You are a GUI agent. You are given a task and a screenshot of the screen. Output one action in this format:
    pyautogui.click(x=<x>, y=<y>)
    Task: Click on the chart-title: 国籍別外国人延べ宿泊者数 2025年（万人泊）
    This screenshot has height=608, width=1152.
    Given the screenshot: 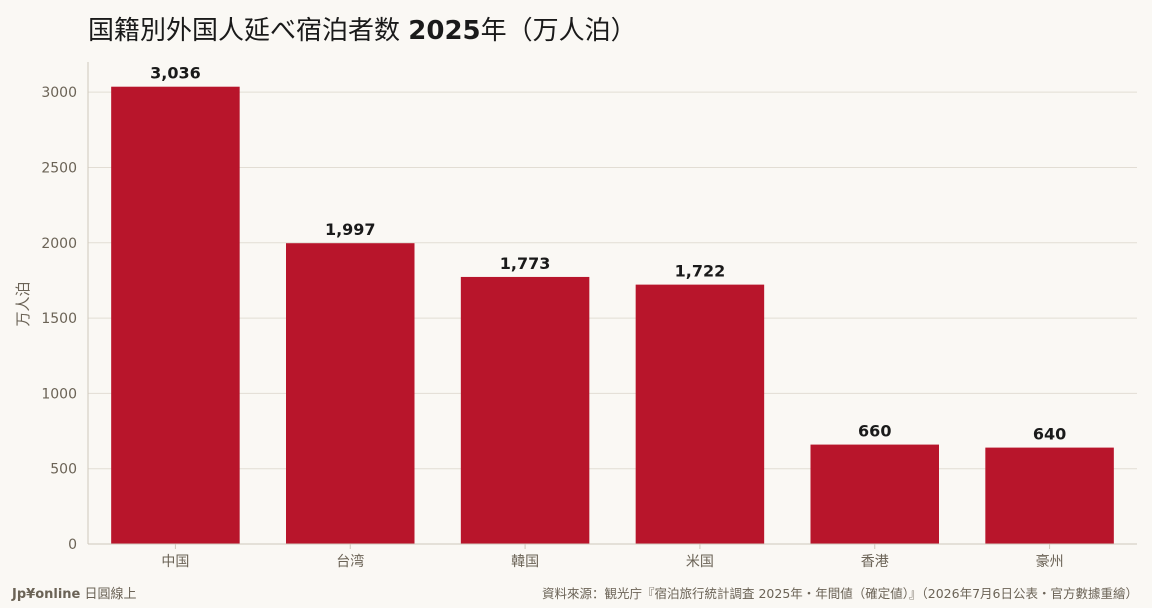 What is the action you would take?
    pyautogui.click(x=362, y=28)
    